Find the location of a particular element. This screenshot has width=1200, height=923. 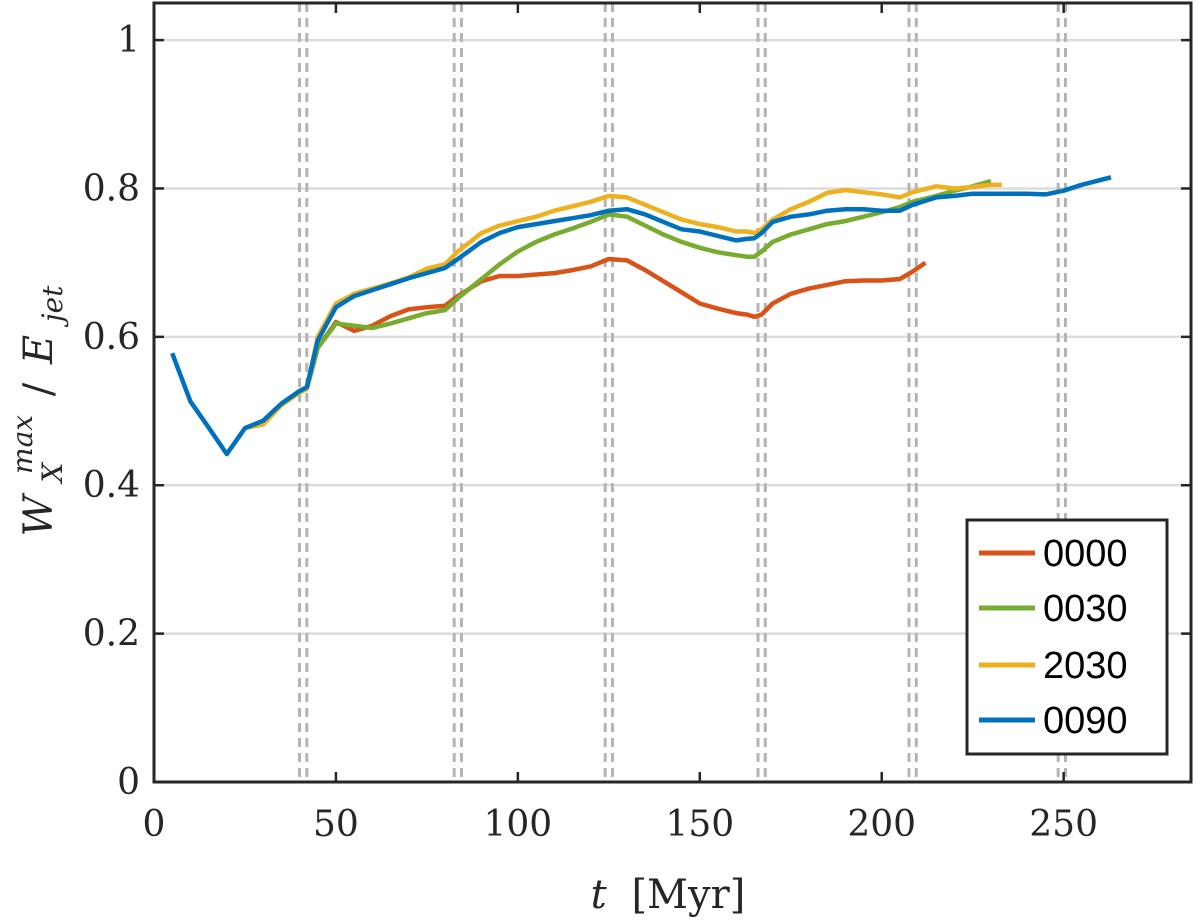

y-axis-denominator: E is located at coordinates (39, 350).